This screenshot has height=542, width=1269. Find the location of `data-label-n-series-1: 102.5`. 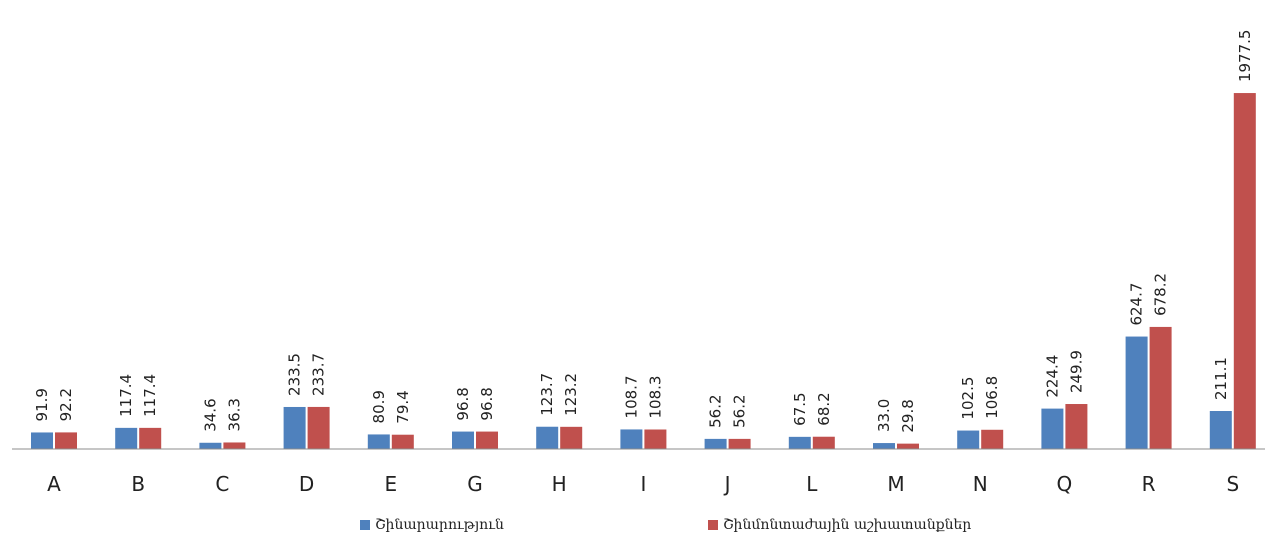

data-label-n-series-1: 102.5 is located at coordinates (968, 398).